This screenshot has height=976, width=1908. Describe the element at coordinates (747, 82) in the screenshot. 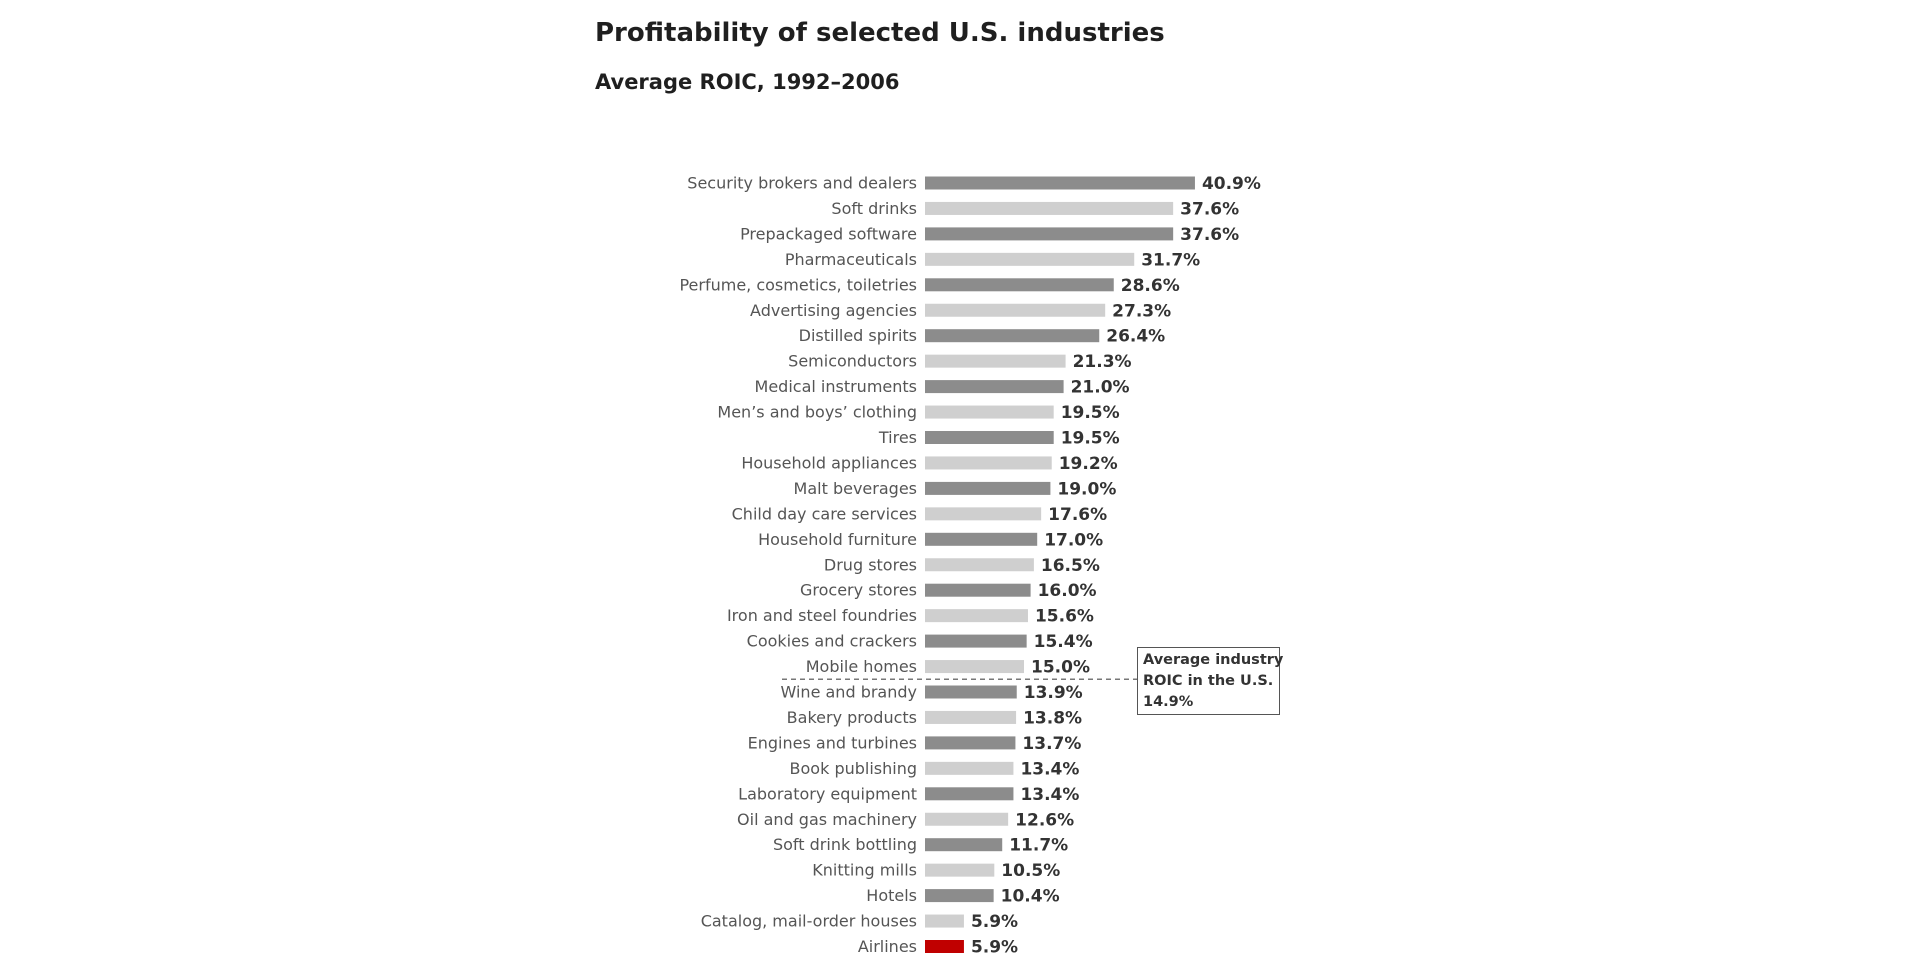

I see `chart-subtitle: Average ROIC, 1992–2006` at that location.